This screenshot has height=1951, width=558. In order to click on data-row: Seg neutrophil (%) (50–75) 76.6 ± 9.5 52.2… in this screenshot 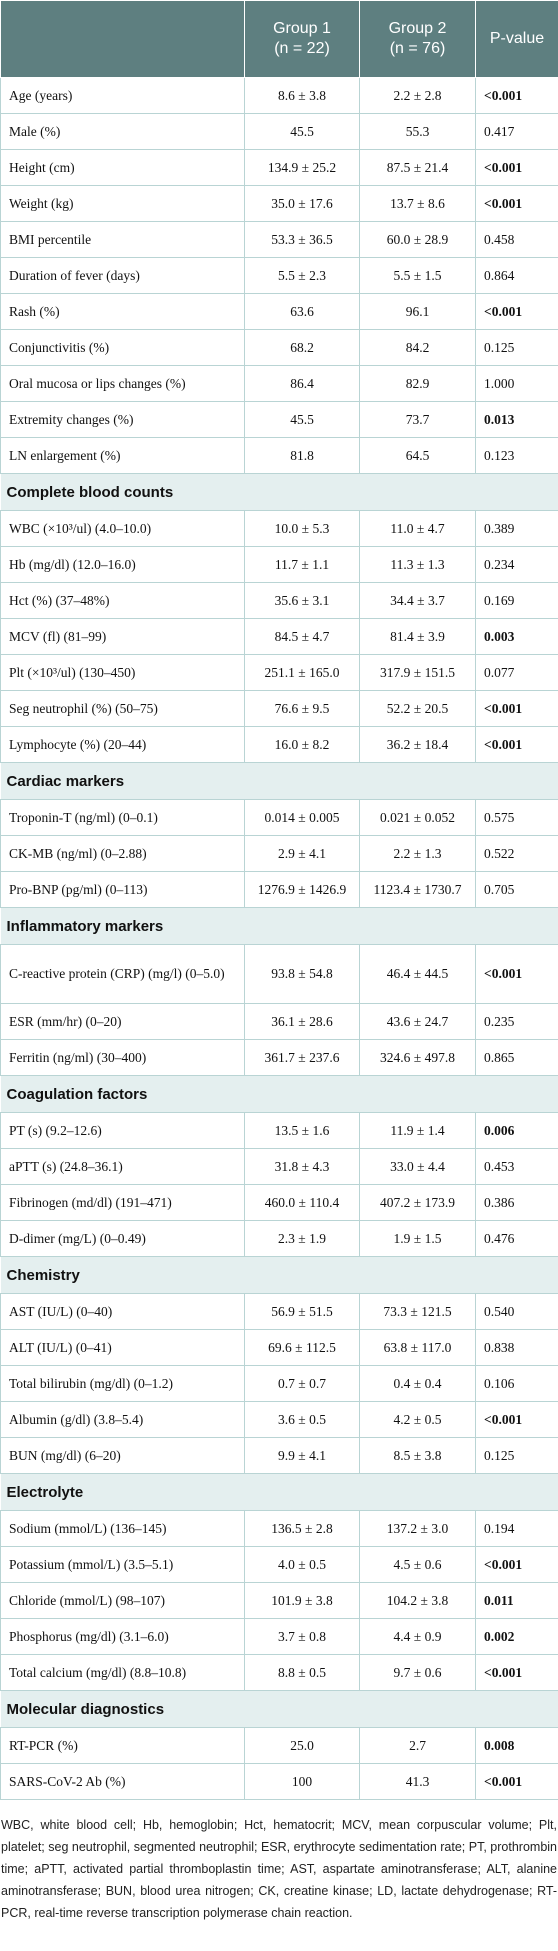, I will do `click(279, 708)`.